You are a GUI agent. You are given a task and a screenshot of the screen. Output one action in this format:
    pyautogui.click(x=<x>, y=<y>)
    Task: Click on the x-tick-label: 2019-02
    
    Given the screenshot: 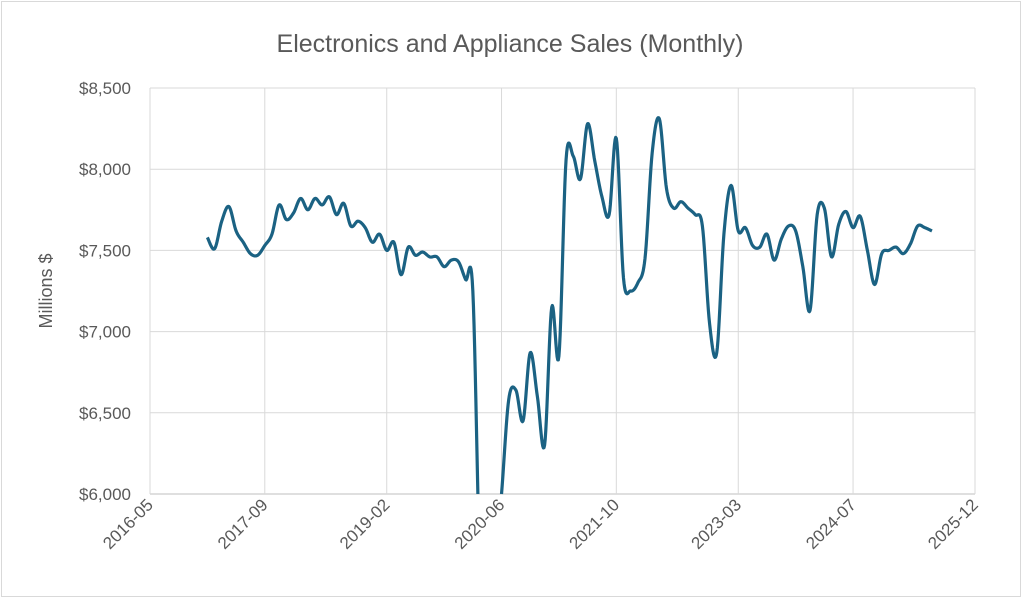 What is the action you would take?
    pyautogui.click(x=365, y=524)
    